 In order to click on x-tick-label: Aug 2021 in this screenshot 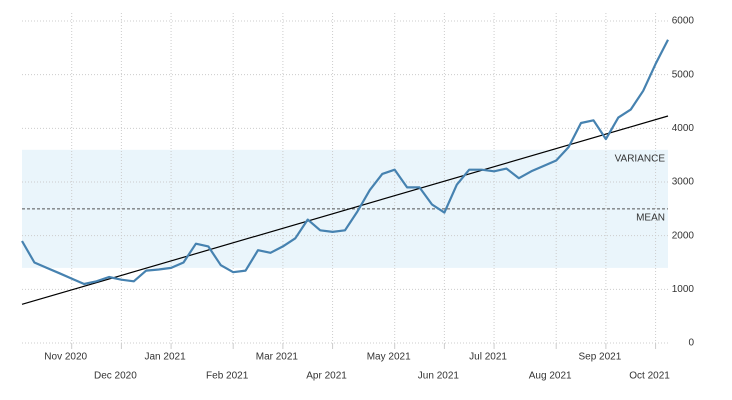, I will do `click(550, 376)`.